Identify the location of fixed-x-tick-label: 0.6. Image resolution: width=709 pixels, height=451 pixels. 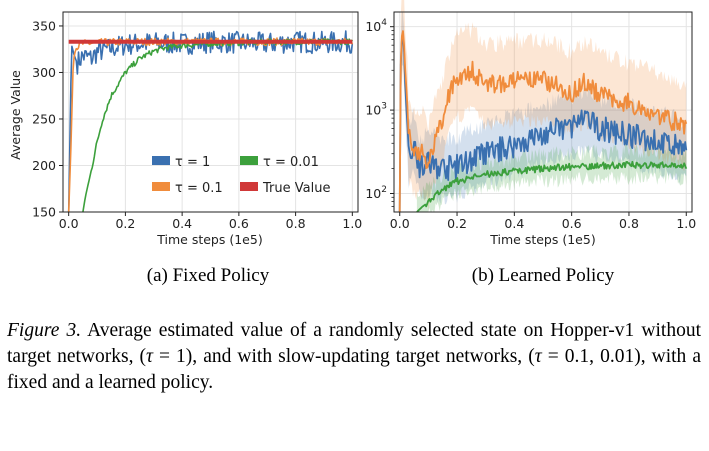
(239, 223).